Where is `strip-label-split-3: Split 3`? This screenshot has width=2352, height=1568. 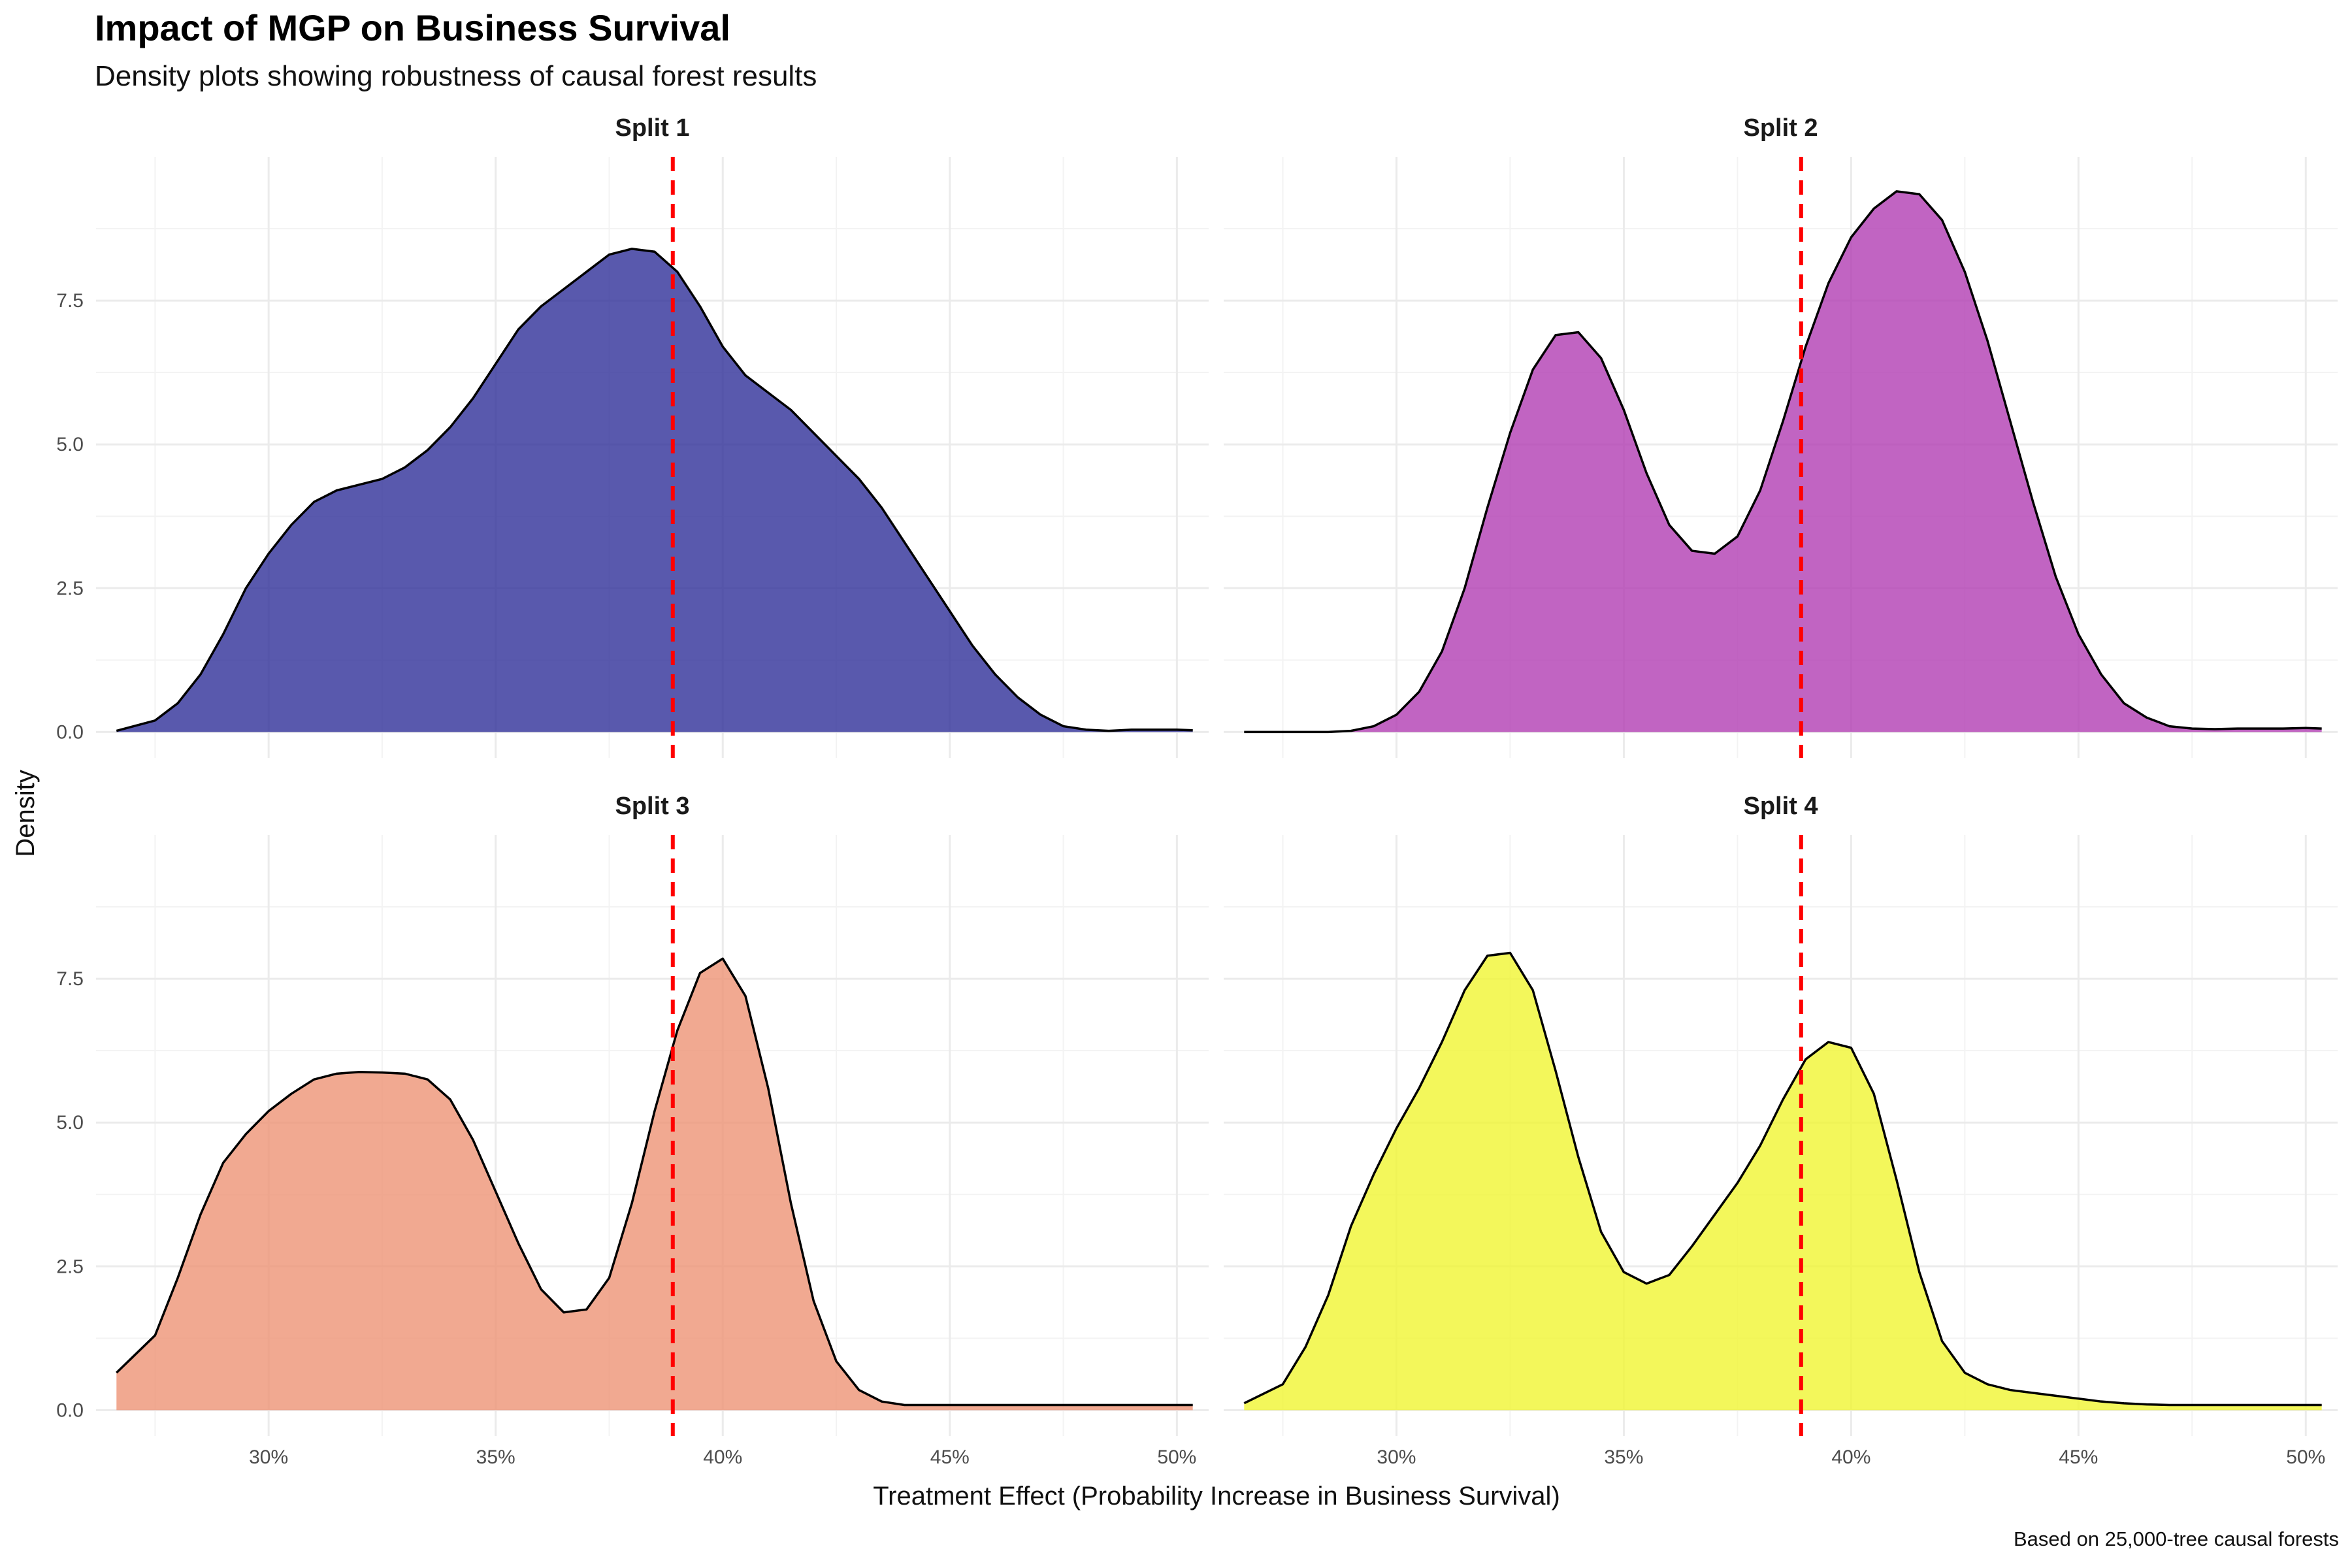
strip-label-split-3: Split 3 is located at coordinates (652, 806).